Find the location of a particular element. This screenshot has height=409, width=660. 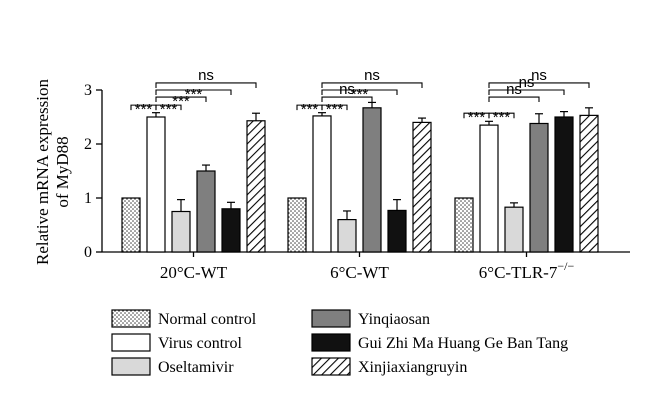

legend-label: Yinqiaosan is located at coordinates (394, 319).